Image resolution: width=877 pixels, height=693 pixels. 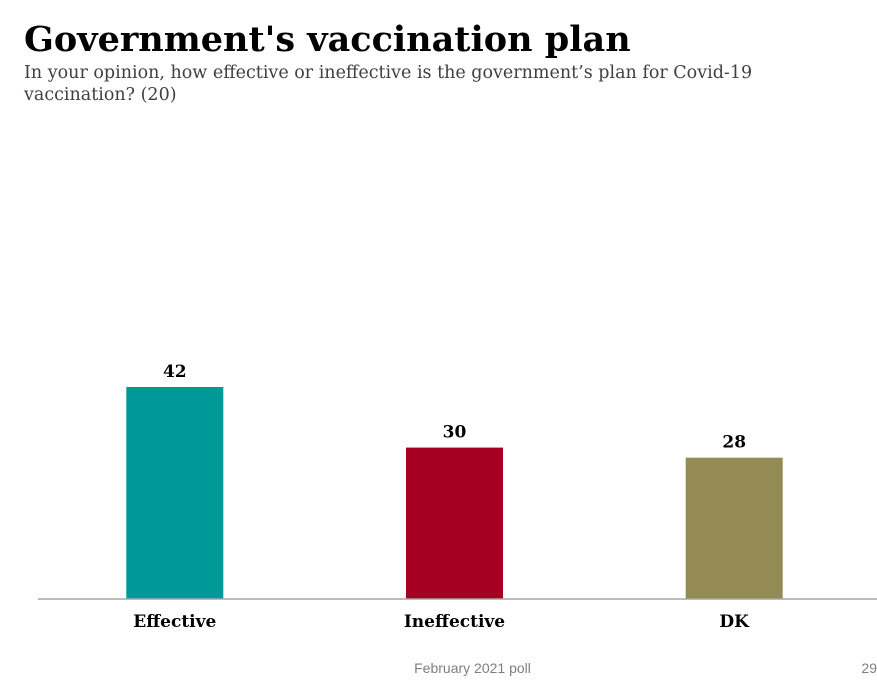 I want to click on bar-ineffective, so click(x=454, y=523).